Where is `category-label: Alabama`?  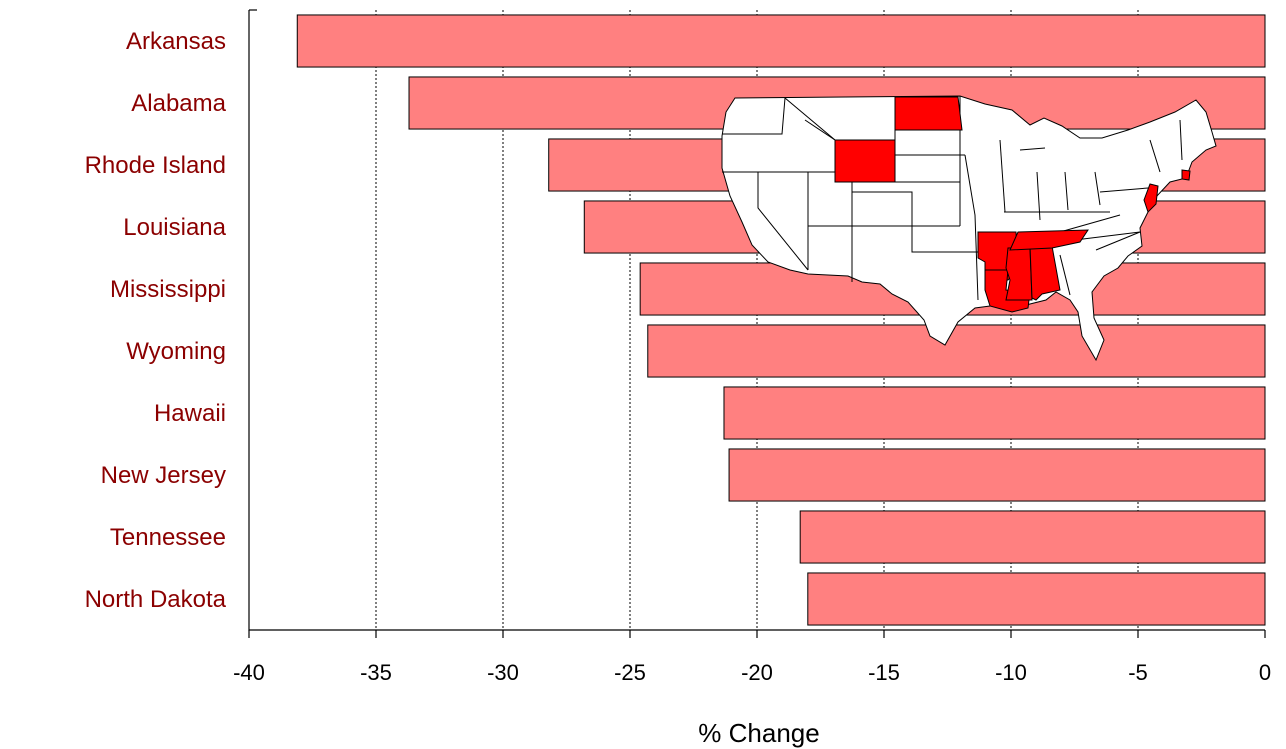 category-label: Alabama is located at coordinates (178, 103).